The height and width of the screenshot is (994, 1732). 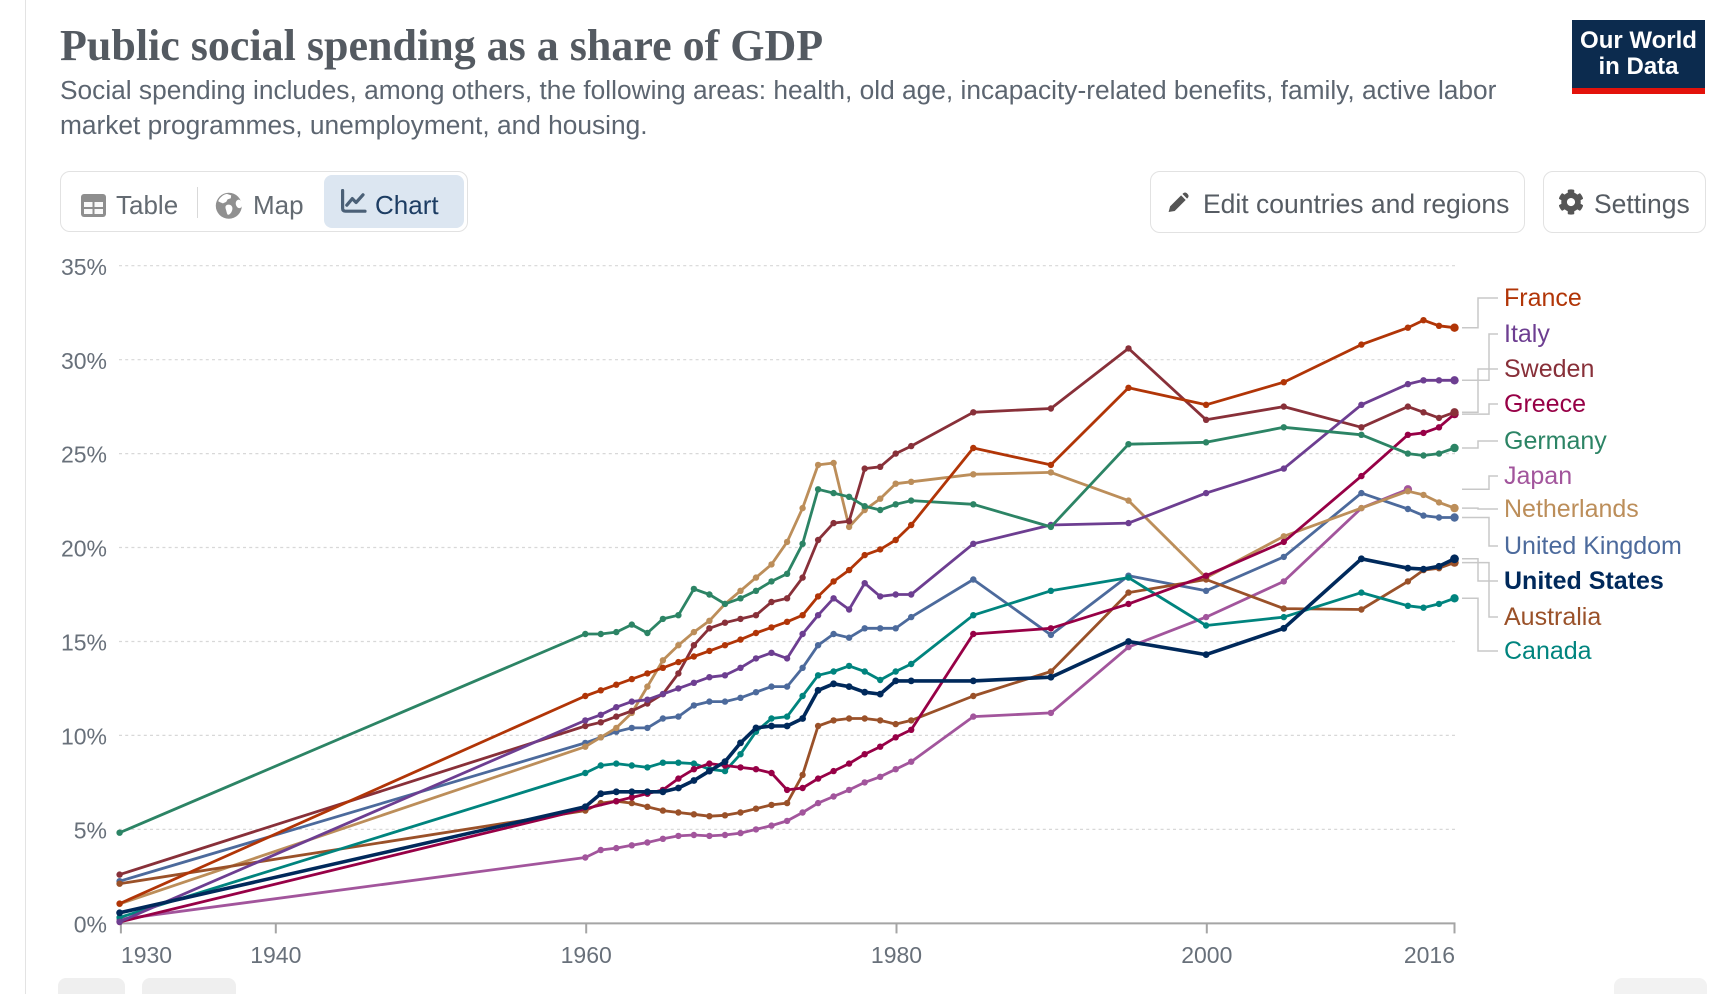 I want to click on svg-text: 0%, so click(x=90, y=924).